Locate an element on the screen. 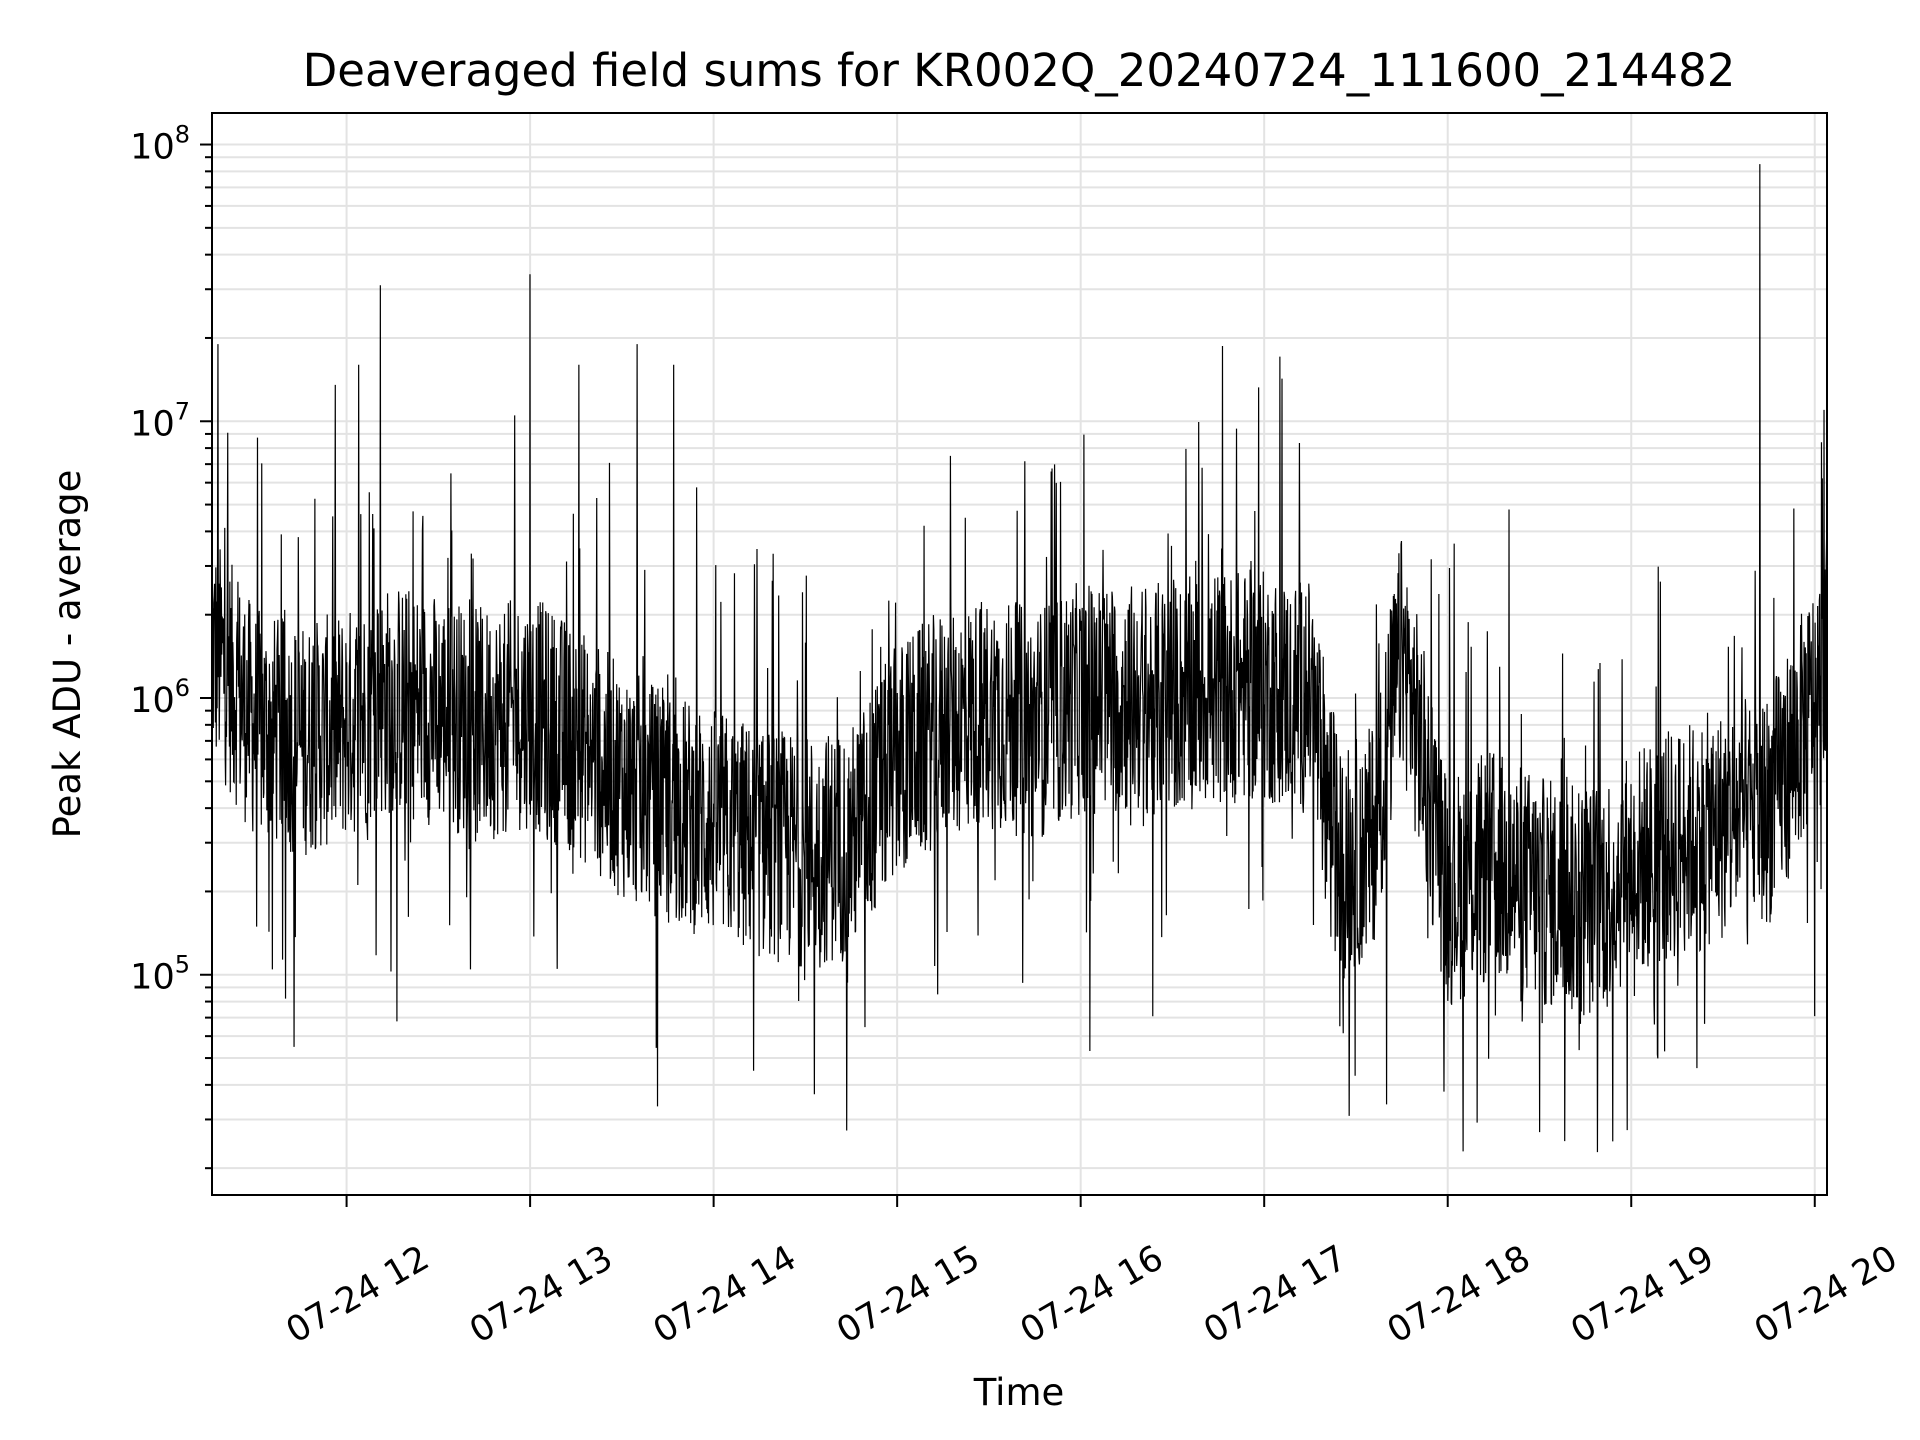  y-tick-exponent: 6 is located at coordinates (182, 688).